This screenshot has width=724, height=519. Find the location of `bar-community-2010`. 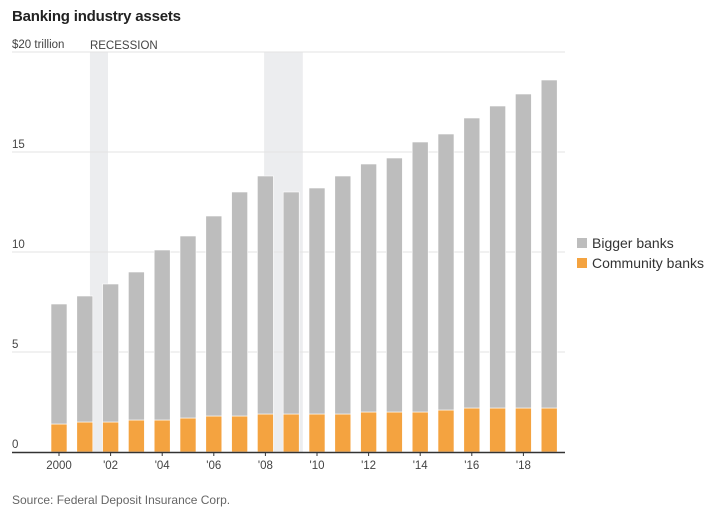

bar-community-2010 is located at coordinates (317, 433).